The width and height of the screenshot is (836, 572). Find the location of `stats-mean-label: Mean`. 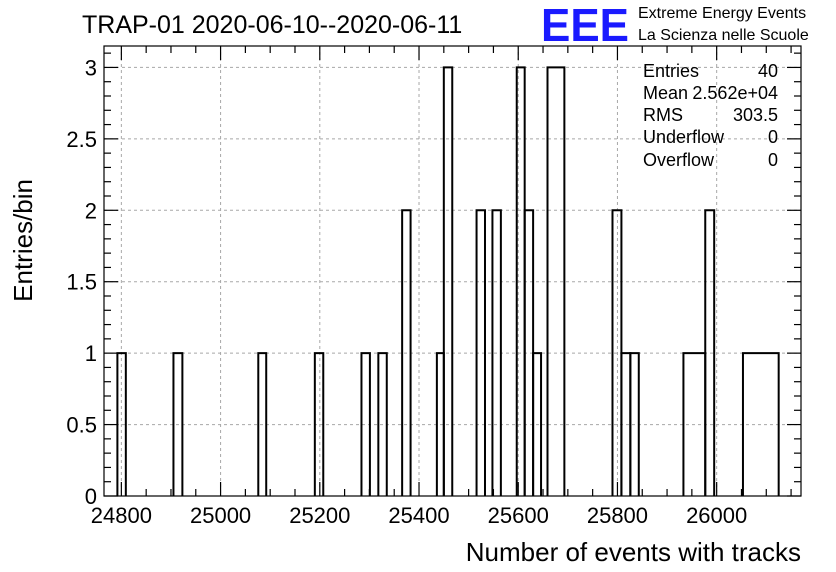

stats-mean-label: Mean is located at coordinates (665, 93).